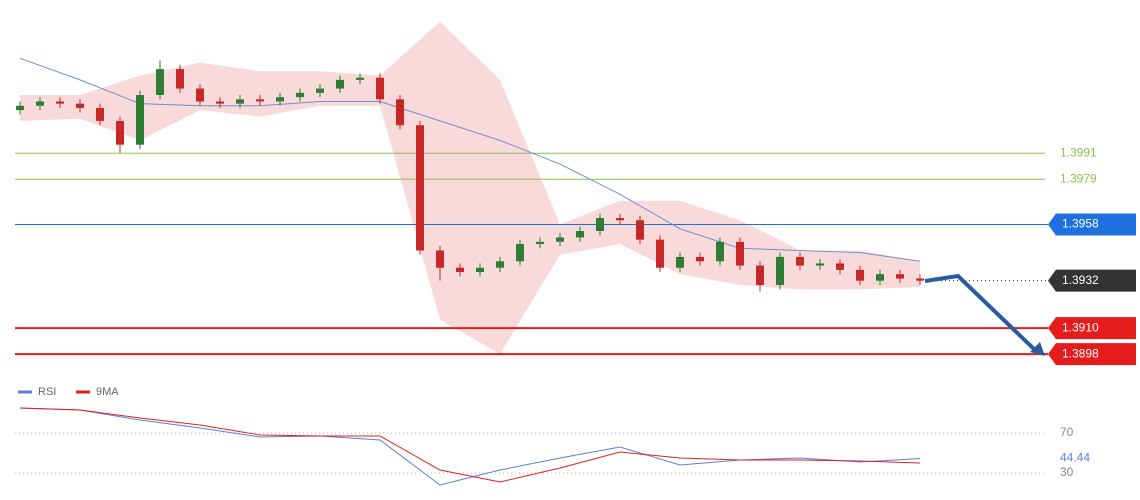 This screenshot has width=1140, height=500. I want to click on level-tag-label: 1.3898, so click(1080, 353).